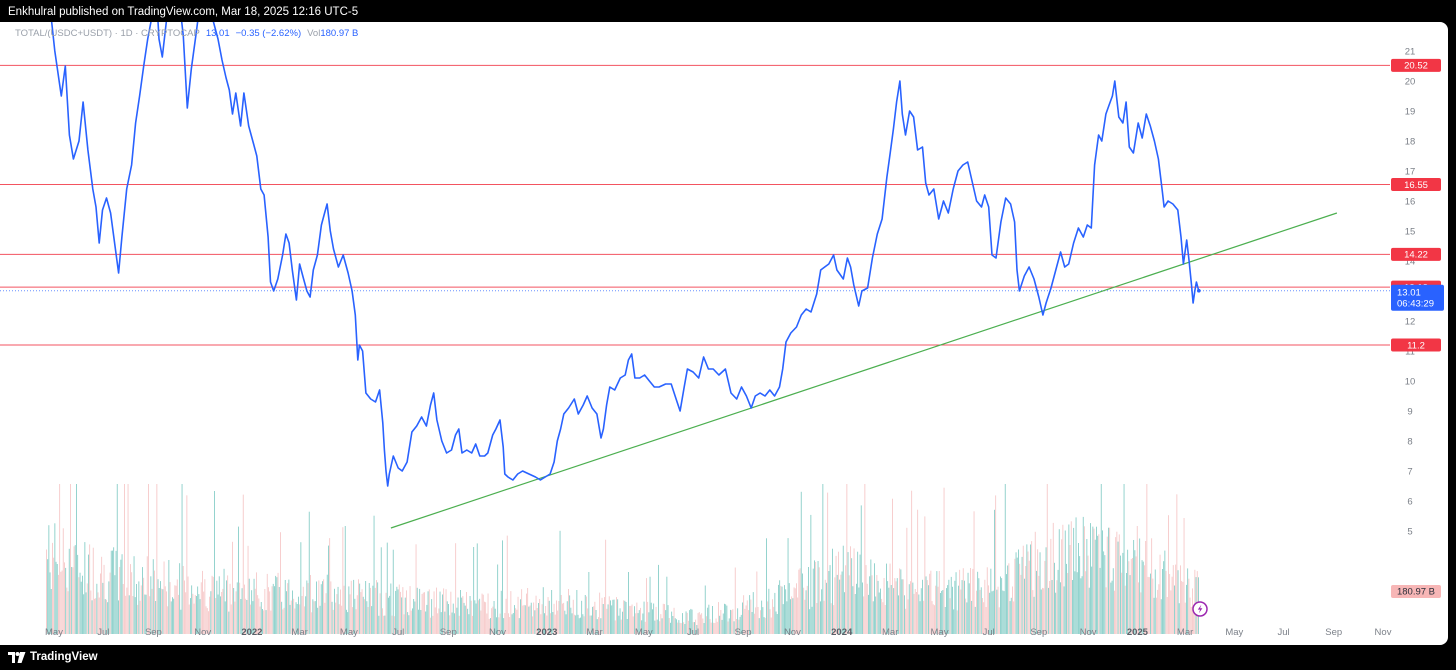 The image size is (1456, 670). I want to click on x-tick-label: May, so click(940, 632).